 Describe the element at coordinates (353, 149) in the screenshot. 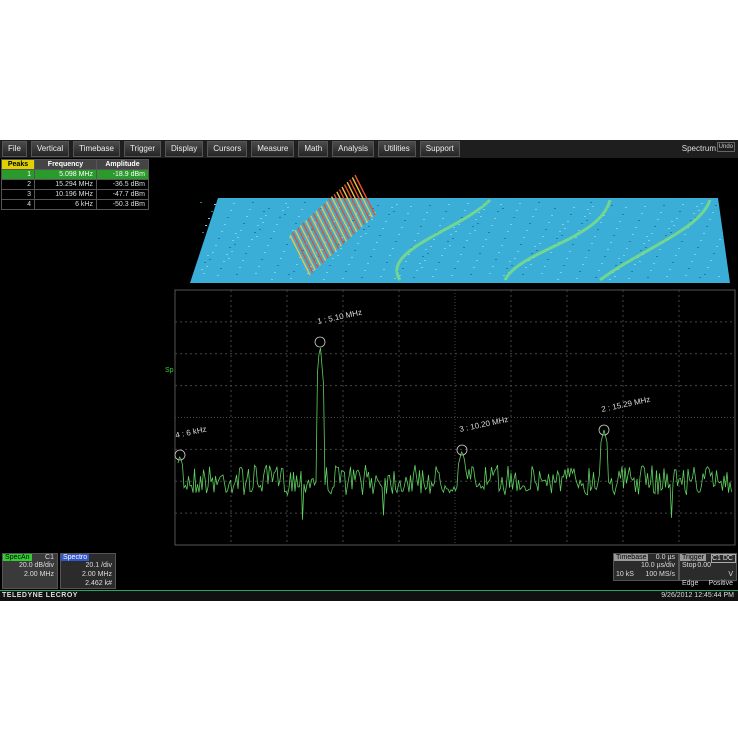

I see `menu-button: Analysis` at that location.